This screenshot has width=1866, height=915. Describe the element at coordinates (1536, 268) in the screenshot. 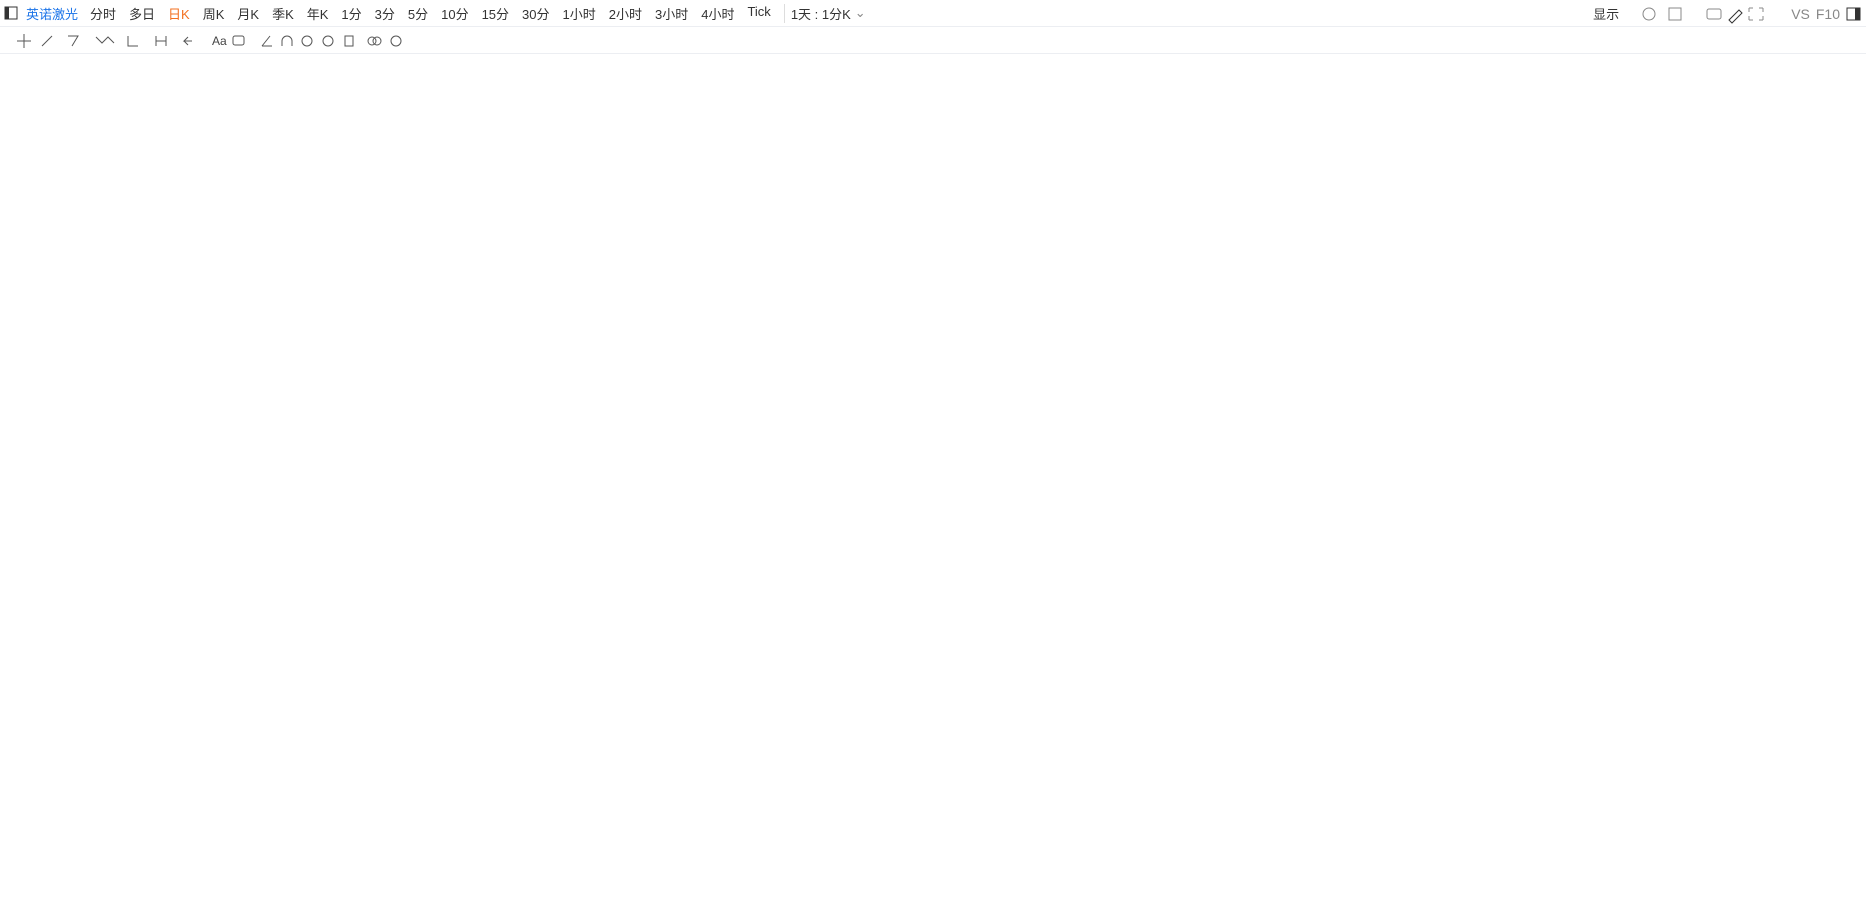

I see `y-tick-label-right: 33.25` at that location.